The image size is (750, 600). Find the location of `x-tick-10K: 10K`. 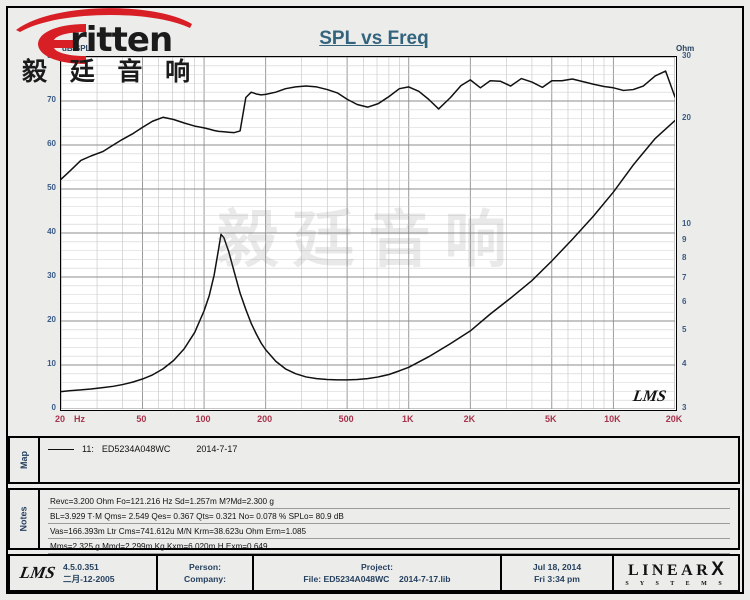

x-tick-10K: 10K is located at coordinates (612, 419).